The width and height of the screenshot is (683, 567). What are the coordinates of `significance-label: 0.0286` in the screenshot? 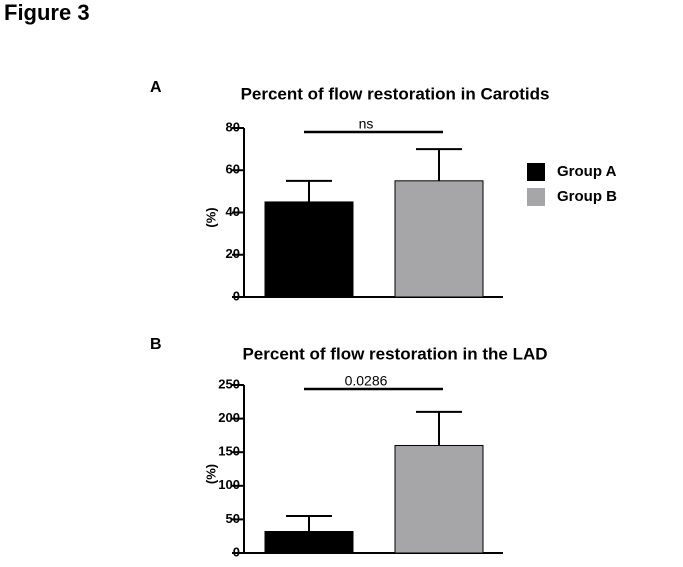 It's located at (366, 381).